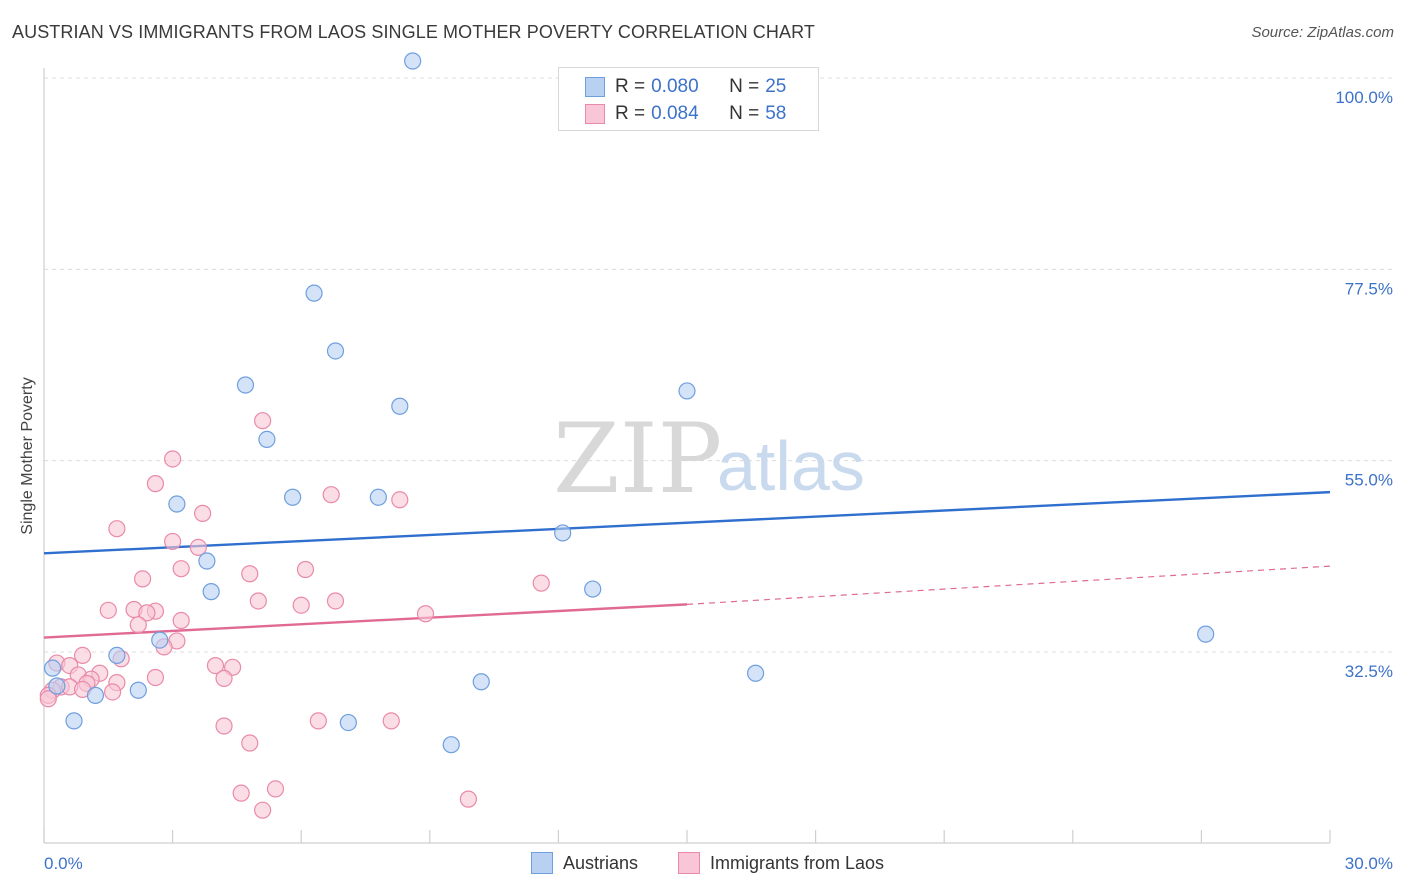  Describe the element at coordinates (1369, 671) in the screenshot. I see `y-tick-label: 32.5%` at that location.